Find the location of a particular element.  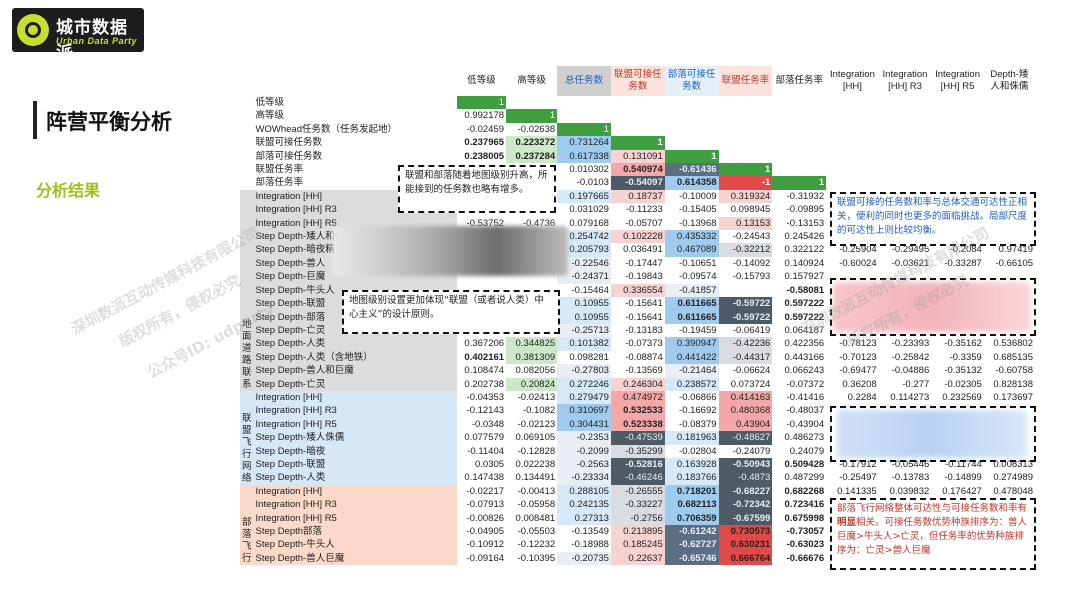

table-cell: -0.09574 is located at coordinates (698, 277).